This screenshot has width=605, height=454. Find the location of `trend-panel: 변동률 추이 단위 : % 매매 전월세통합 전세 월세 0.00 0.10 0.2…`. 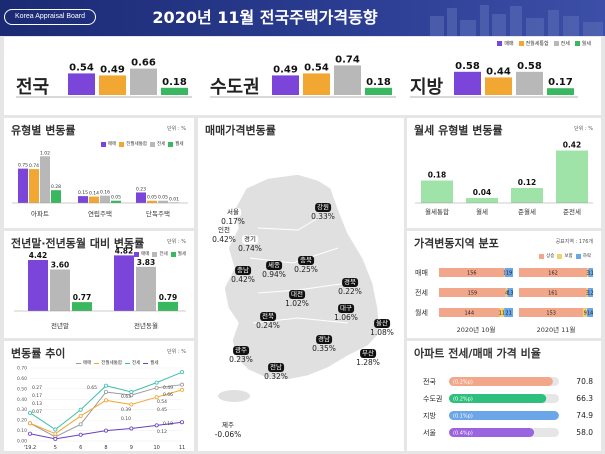

trend-panel: 변동률 추이 단위 : % 매매 전월세통합 전세 월세 0.00 0.10 0.2… is located at coordinates (99, 396).